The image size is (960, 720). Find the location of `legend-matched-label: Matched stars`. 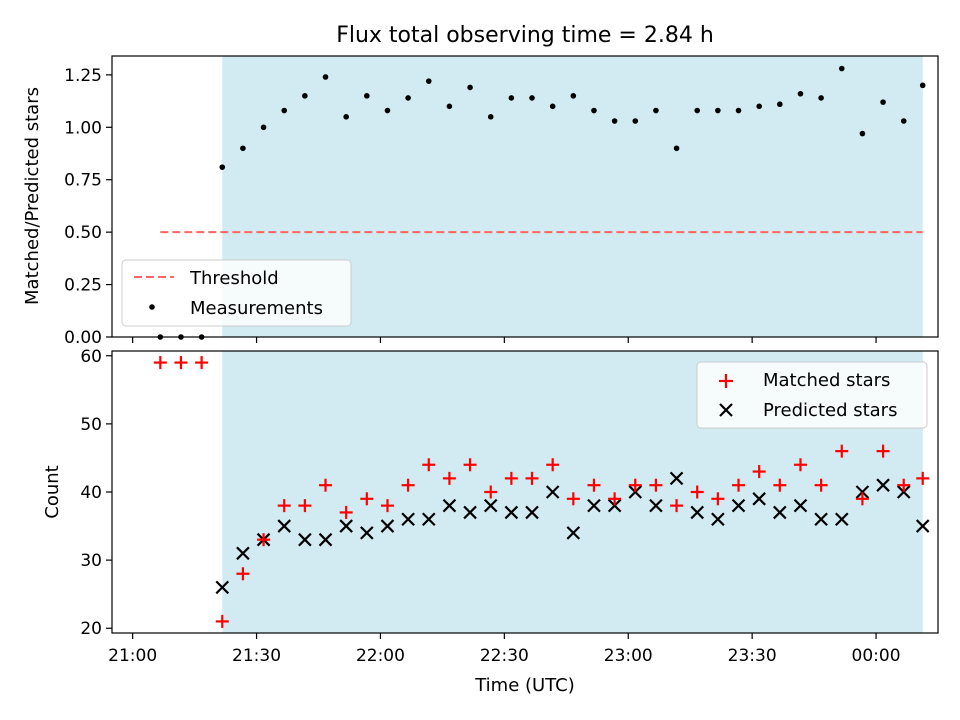

legend-matched-label: Matched stars is located at coordinates (826, 380).